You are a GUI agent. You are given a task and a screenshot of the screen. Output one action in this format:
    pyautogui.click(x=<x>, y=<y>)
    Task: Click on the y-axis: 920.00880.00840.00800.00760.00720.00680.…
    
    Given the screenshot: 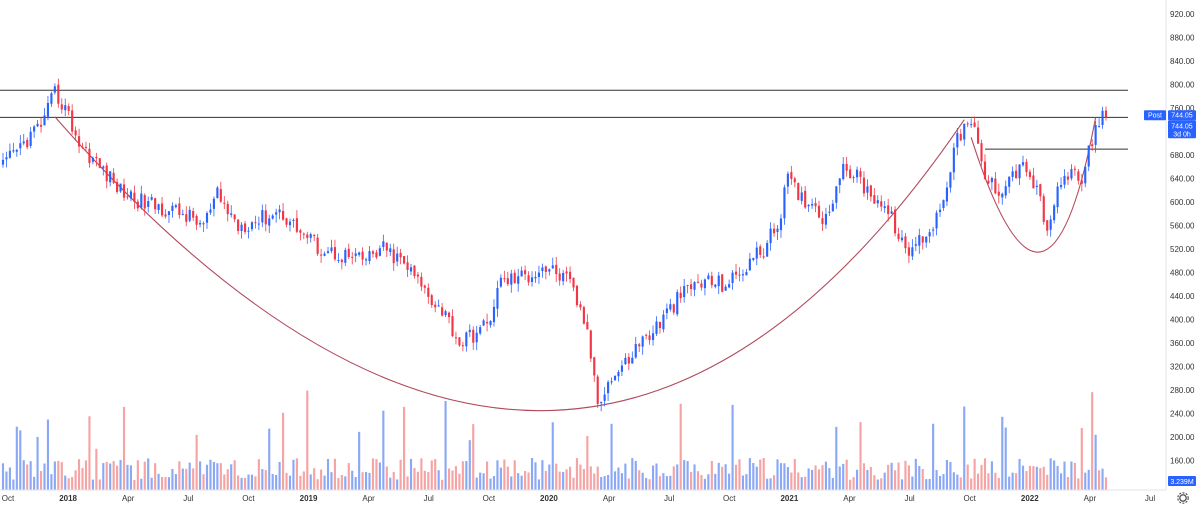 What is the action you would take?
    pyautogui.click(x=1182, y=247)
    